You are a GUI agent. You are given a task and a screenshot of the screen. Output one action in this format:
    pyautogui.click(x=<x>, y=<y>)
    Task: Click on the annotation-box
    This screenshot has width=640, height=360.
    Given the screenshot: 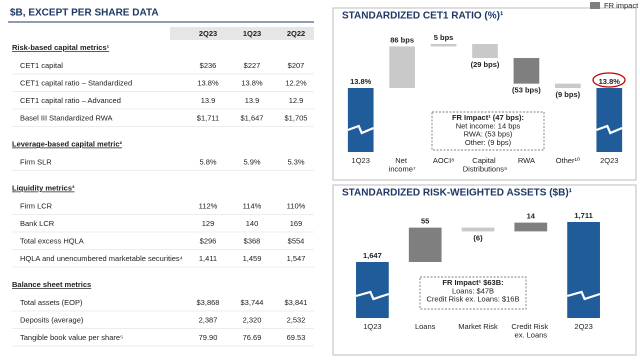 What is the action you would take?
    pyautogui.click(x=473, y=293)
    